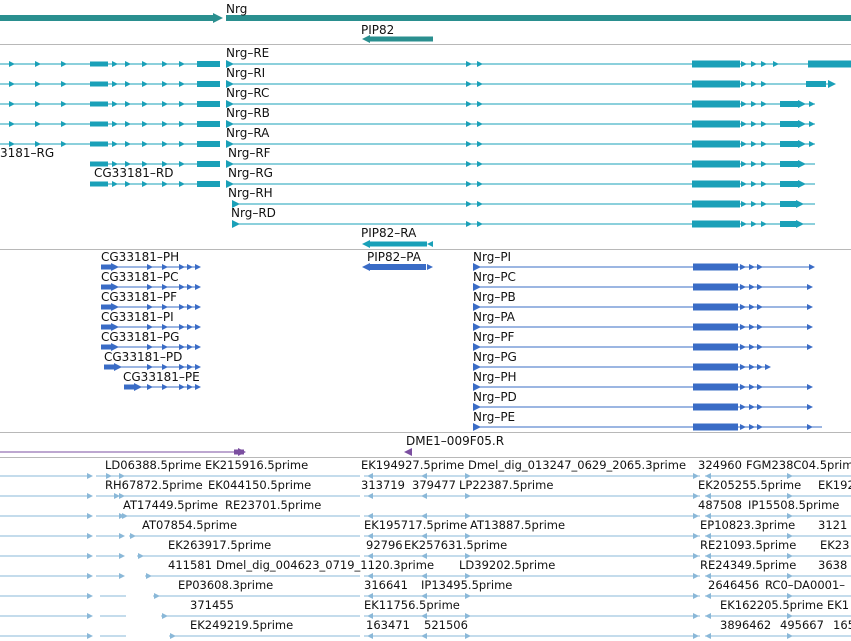 The image size is (851, 641). Describe the element at coordinates (750, 485) in the screenshot. I see `est-label: EK205255.5prime` at that location.